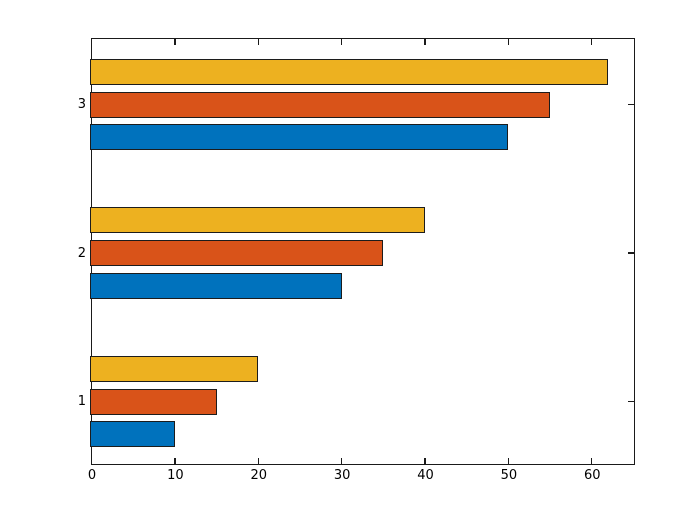 This screenshot has width=700, height=524. I want to click on x-tick-label: 10, so click(175, 475).